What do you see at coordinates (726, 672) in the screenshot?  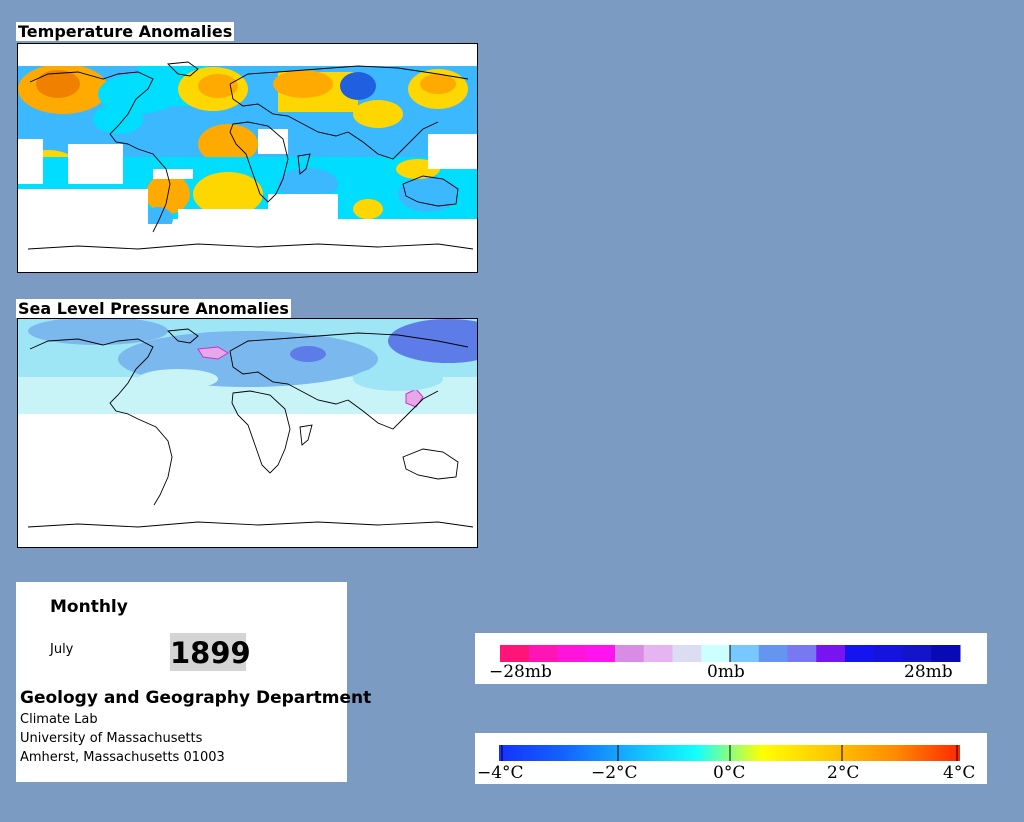 I see `pressure-legend-zero: 0mb` at bounding box center [726, 672].